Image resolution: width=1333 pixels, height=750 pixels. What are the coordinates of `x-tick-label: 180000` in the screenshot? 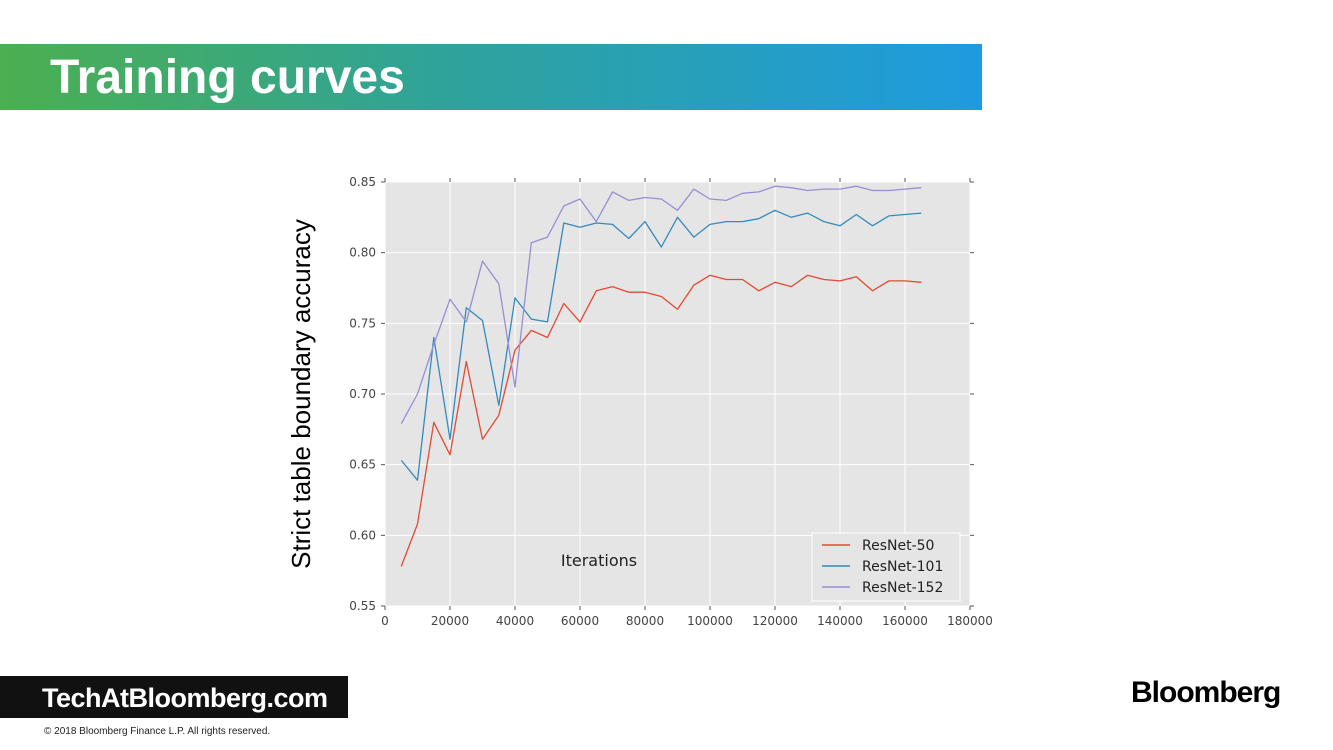 It's located at (970, 621).